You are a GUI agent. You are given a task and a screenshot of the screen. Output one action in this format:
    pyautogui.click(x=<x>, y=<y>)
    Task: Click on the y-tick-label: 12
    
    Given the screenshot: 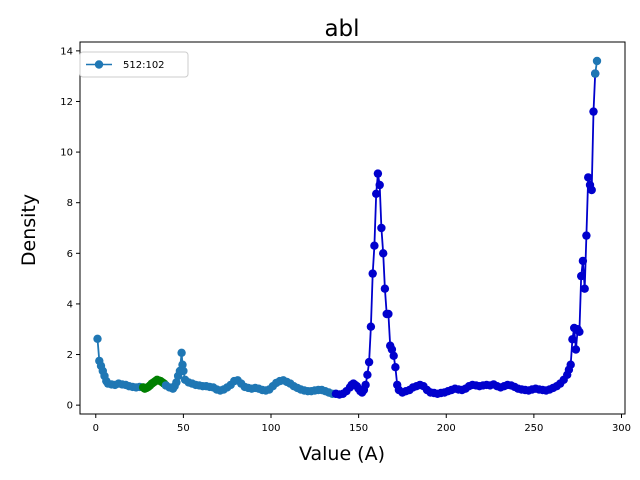 What is the action you would take?
    pyautogui.click(x=66, y=102)
    